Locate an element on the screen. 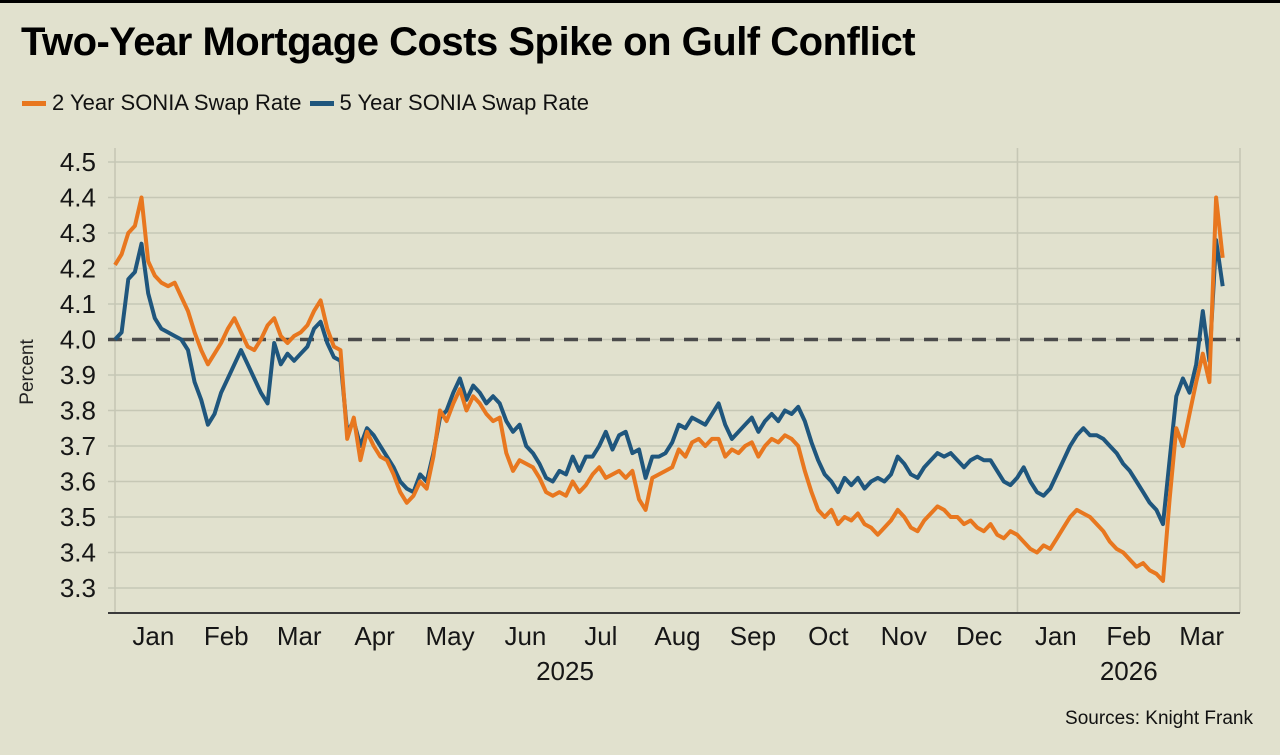  x-tick-label: Nov is located at coordinates (904, 636).